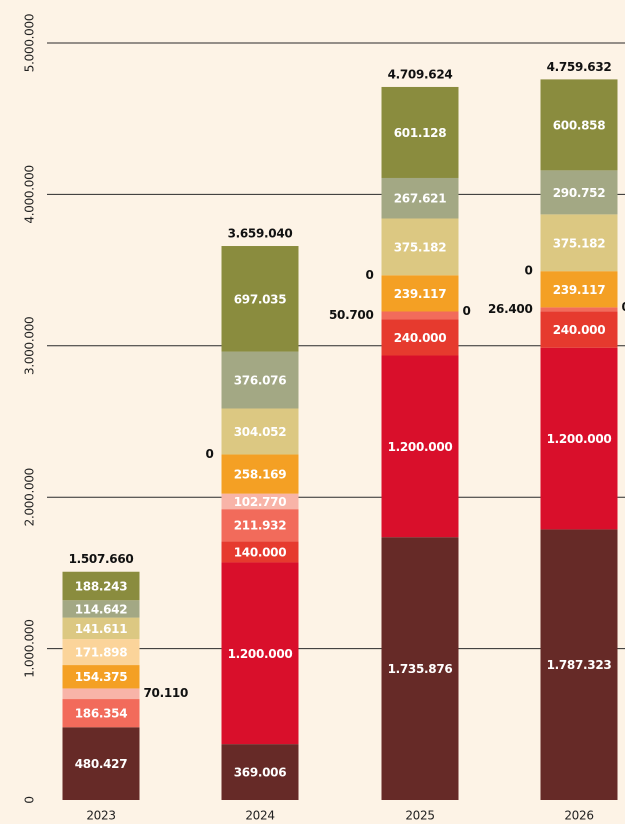  Describe the element at coordinates (578, 816) in the screenshot. I see `x-tick-label: 2026` at that location.